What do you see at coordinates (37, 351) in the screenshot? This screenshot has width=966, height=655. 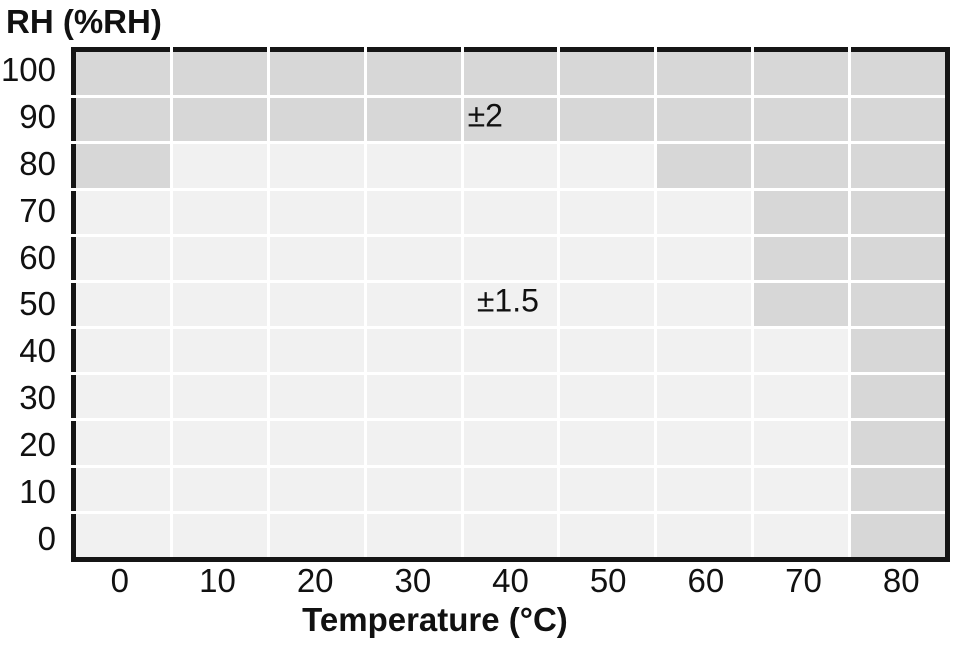 I see `y-tick-label: 40` at bounding box center [37, 351].